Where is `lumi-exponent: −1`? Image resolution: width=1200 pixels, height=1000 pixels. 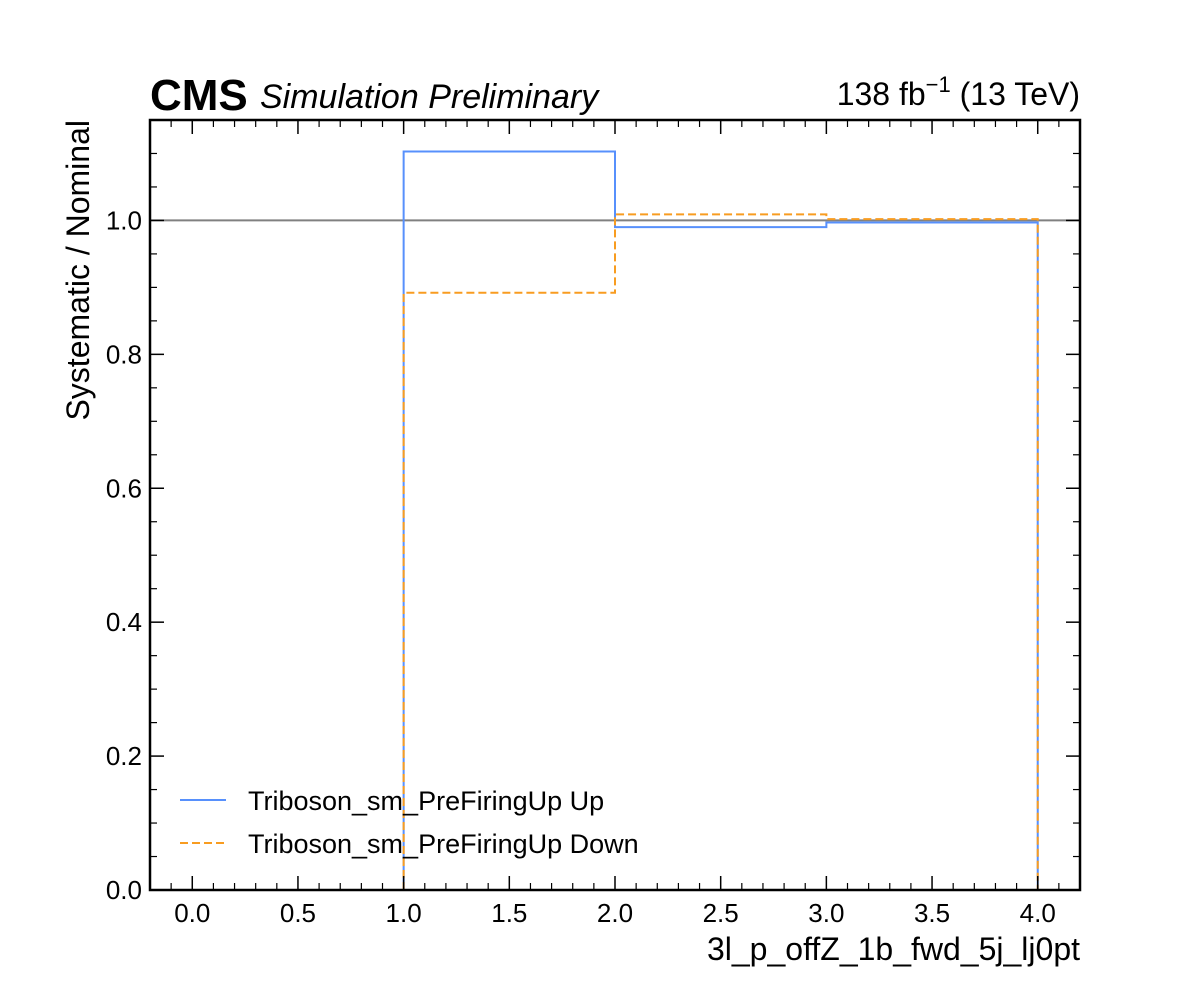 lumi-exponent: −1 is located at coordinates (938, 84).